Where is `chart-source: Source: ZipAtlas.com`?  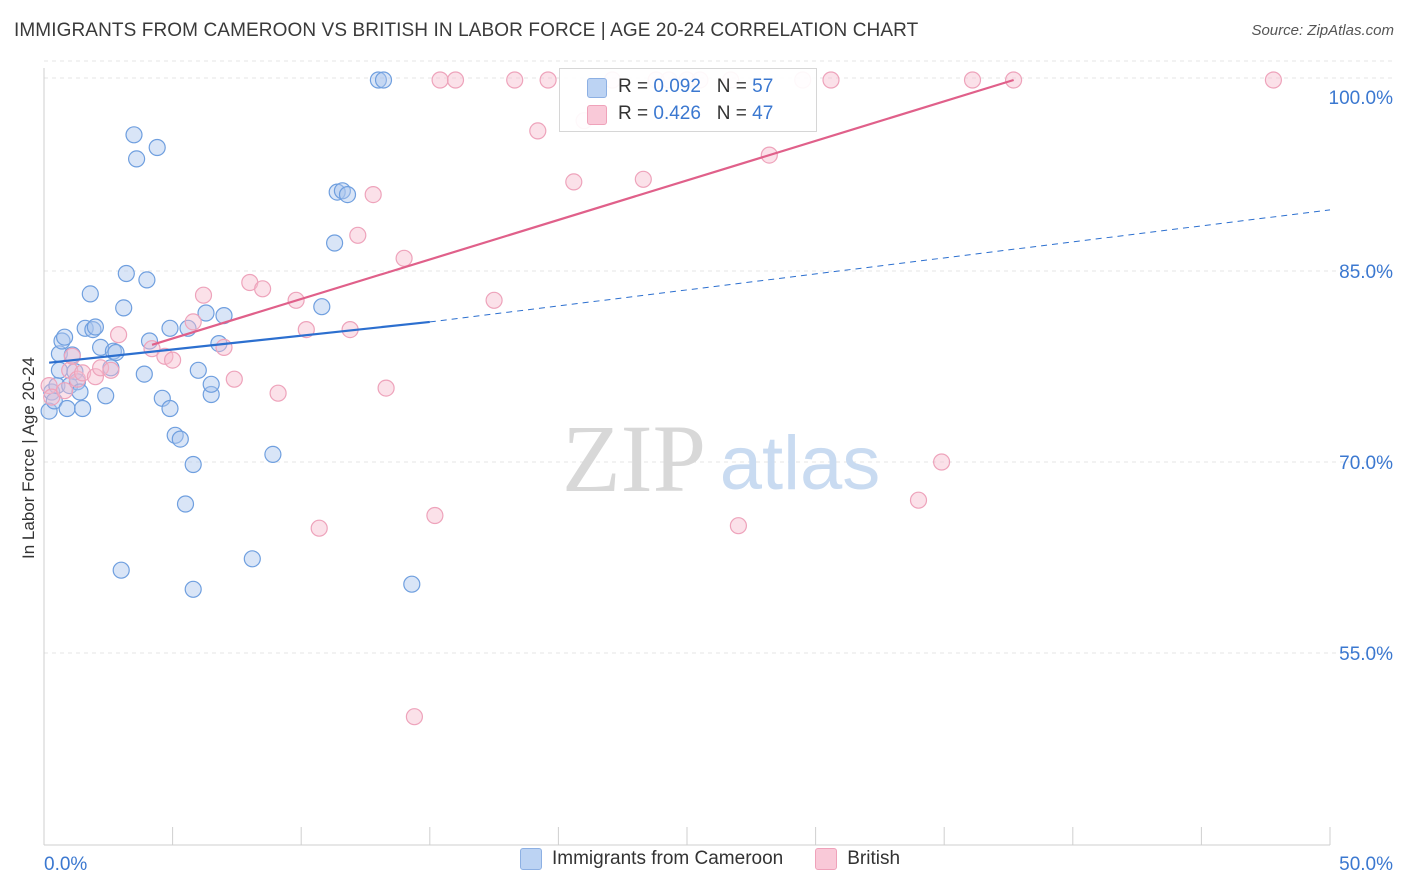
chart-source: Source: ZipAtlas.com is located at coordinates (1322, 30).